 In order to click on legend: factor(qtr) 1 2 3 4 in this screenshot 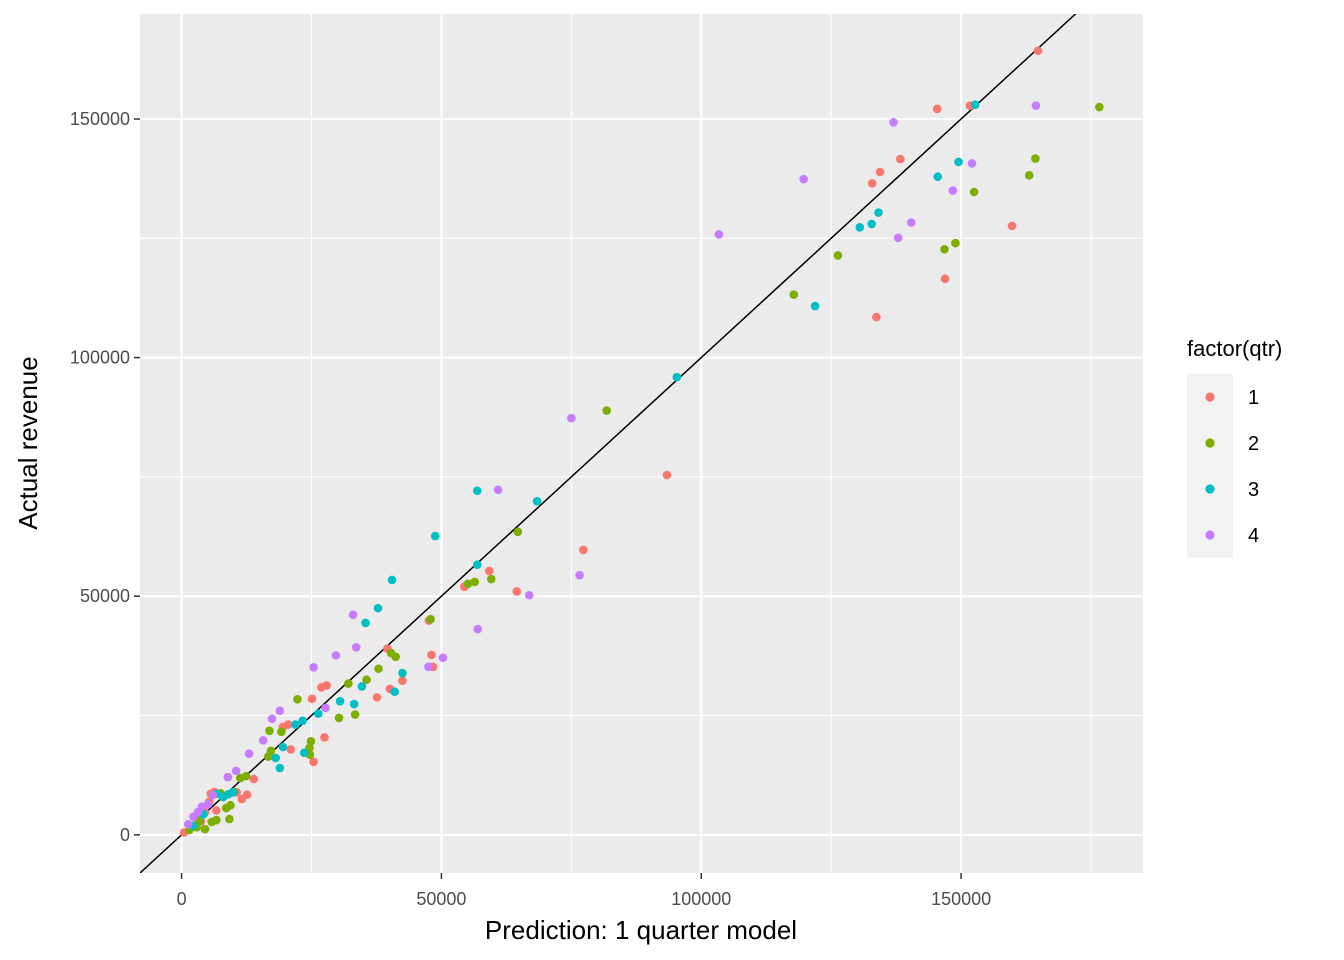, I will do `click(1234, 447)`.